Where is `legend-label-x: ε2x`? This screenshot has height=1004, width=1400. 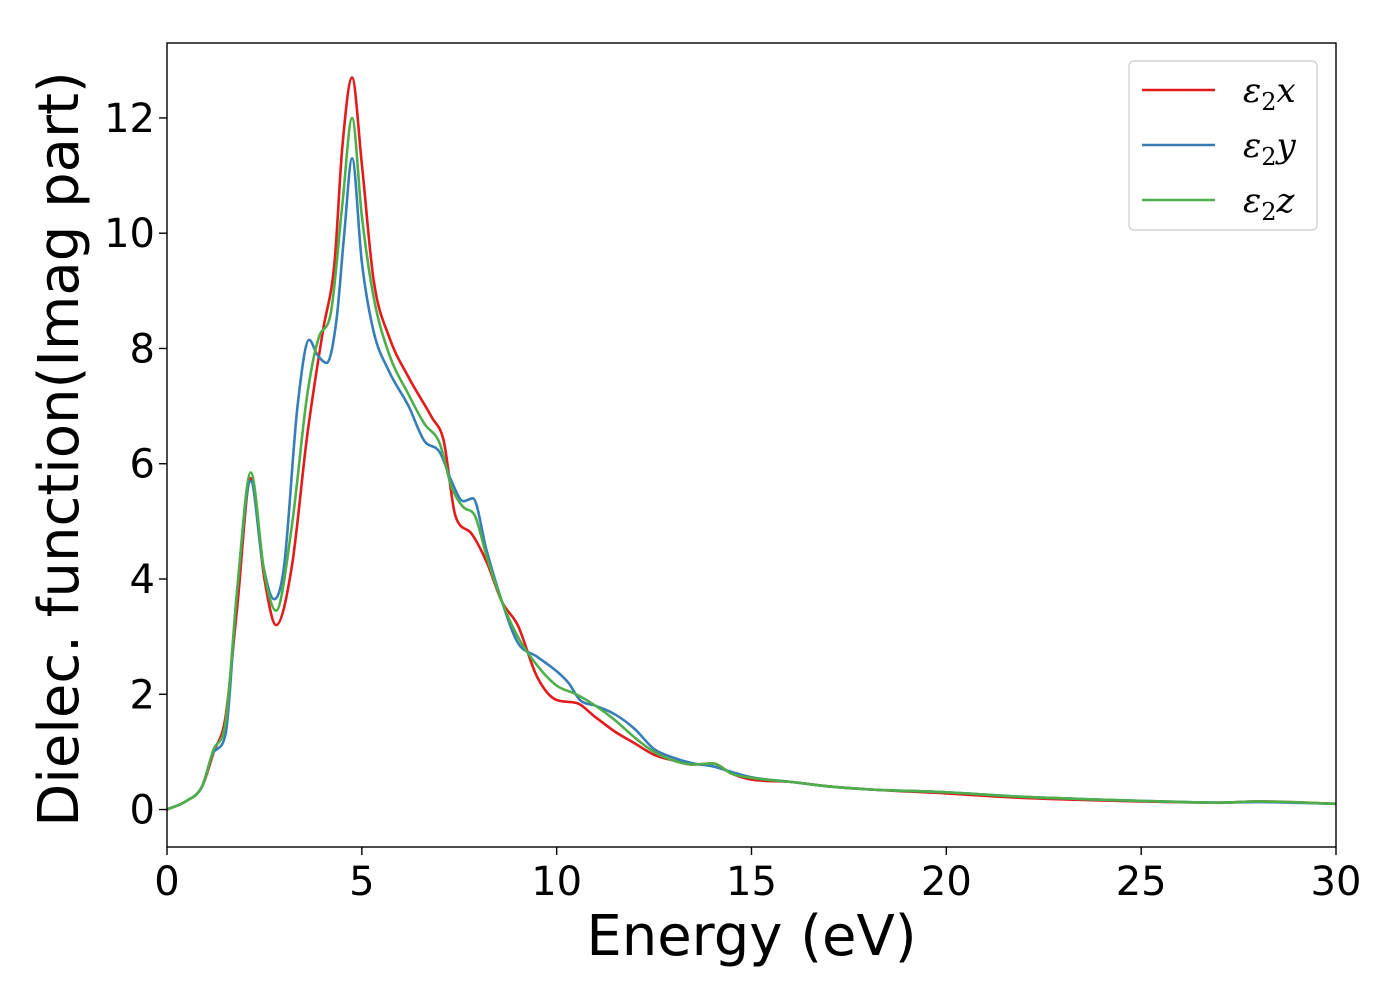
legend-label-x: ε2x is located at coordinates (1269, 93).